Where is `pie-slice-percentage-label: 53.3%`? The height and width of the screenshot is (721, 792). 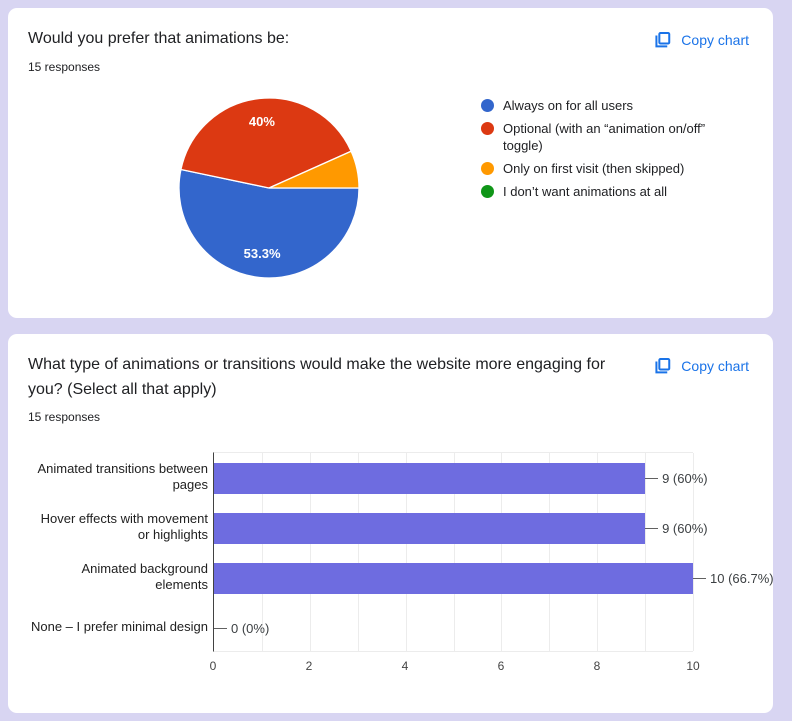
pie-slice-percentage-label: 53.3% is located at coordinates (262, 253).